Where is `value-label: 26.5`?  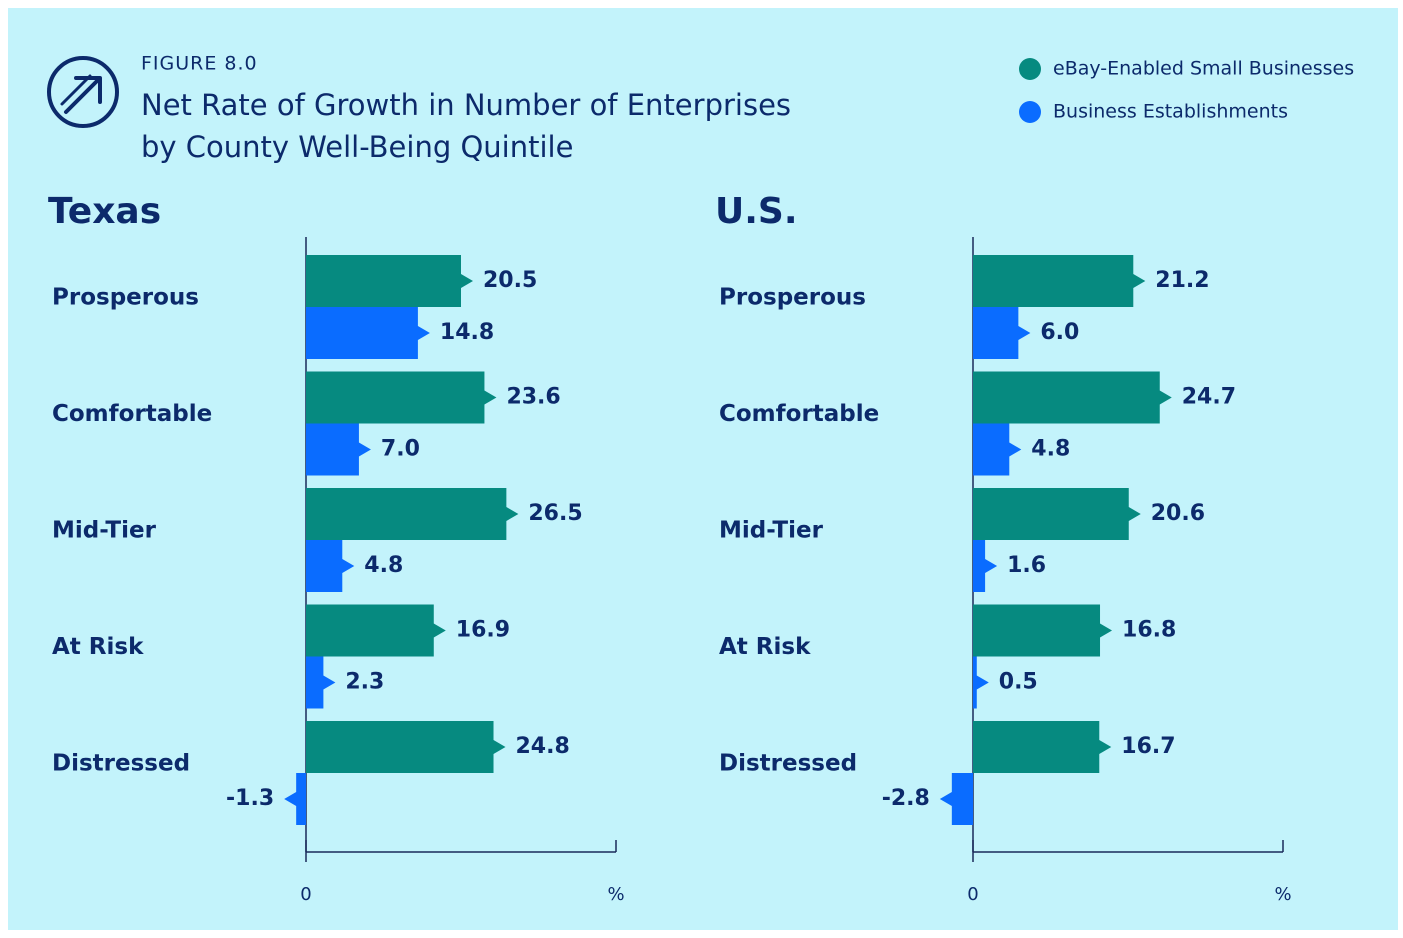 value-label: 26.5 is located at coordinates (555, 513).